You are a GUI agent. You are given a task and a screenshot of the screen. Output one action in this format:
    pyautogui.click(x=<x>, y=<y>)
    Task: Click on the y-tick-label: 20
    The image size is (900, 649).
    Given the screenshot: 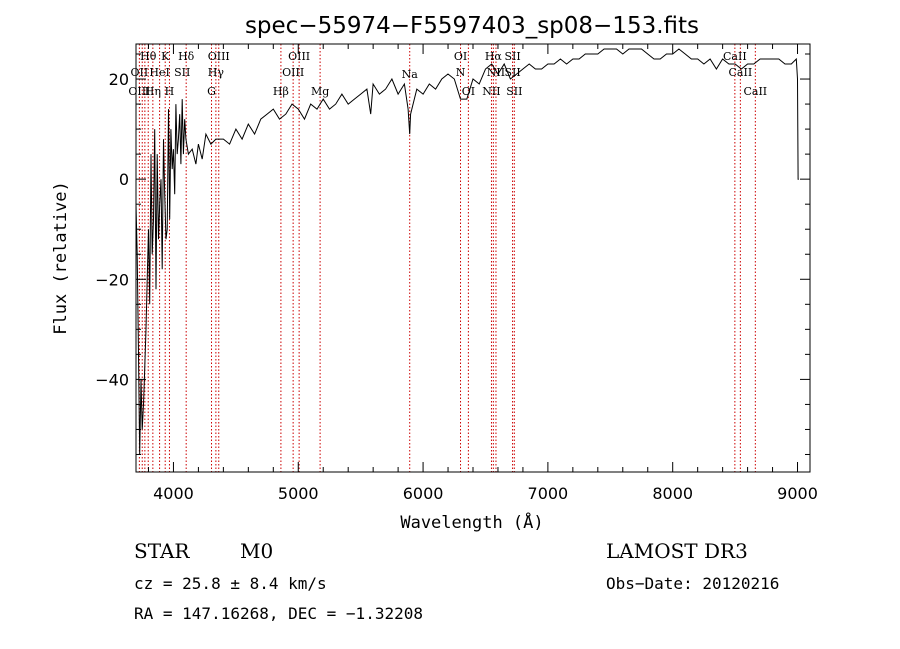 What is the action you would take?
    pyautogui.click(x=119, y=79)
    